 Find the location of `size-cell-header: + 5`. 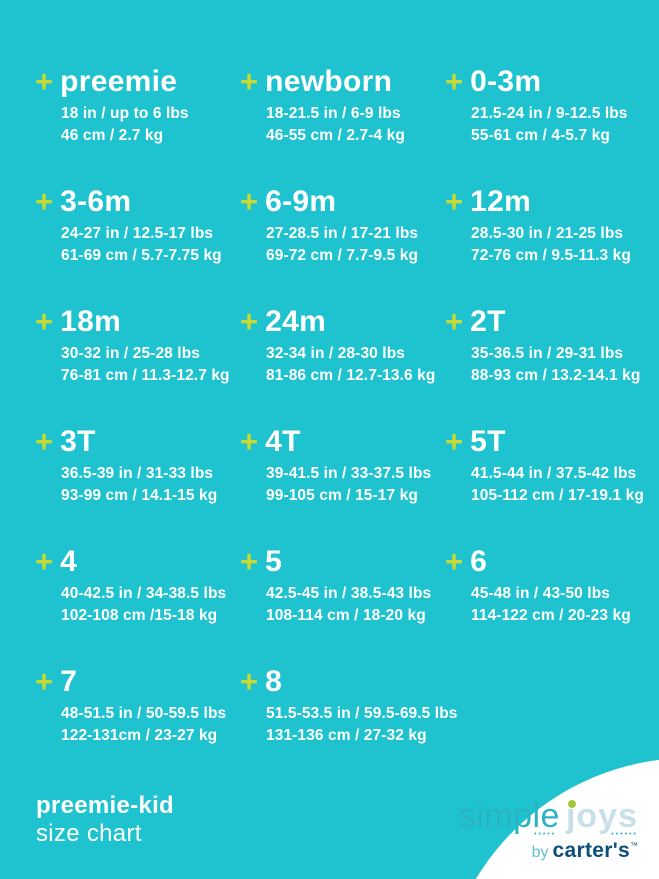

size-cell-header: + 5 is located at coordinates (342, 562).